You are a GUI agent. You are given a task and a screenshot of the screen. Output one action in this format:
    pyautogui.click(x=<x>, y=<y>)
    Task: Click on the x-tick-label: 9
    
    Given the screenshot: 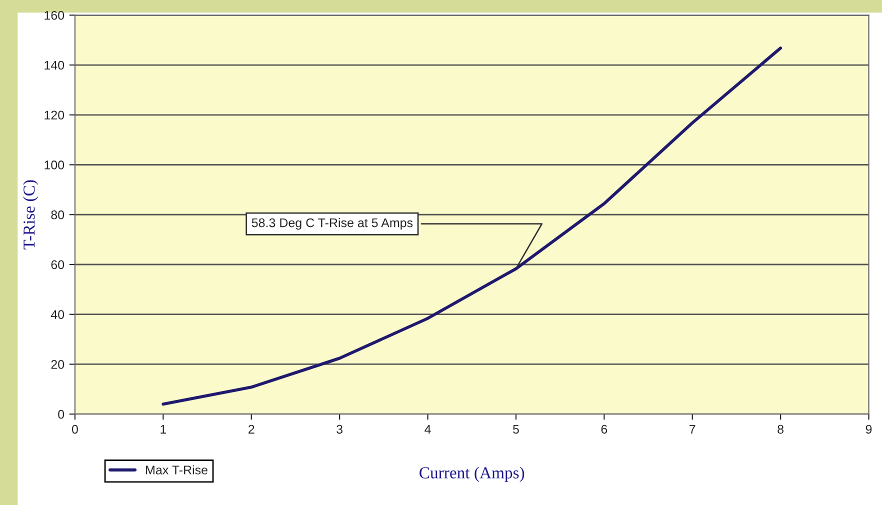 What is the action you would take?
    pyautogui.click(x=869, y=429)
    